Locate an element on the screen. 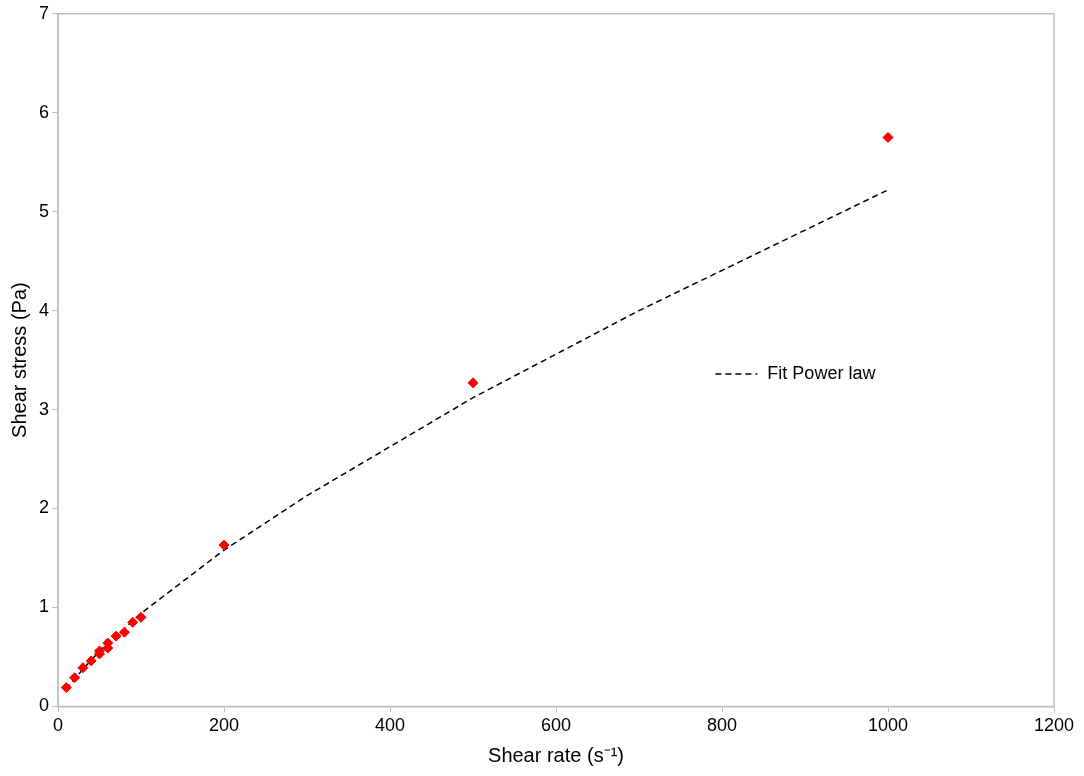 The image size is (1084, 776). y-tick-label: 4 is located at coordinates (44, 309).